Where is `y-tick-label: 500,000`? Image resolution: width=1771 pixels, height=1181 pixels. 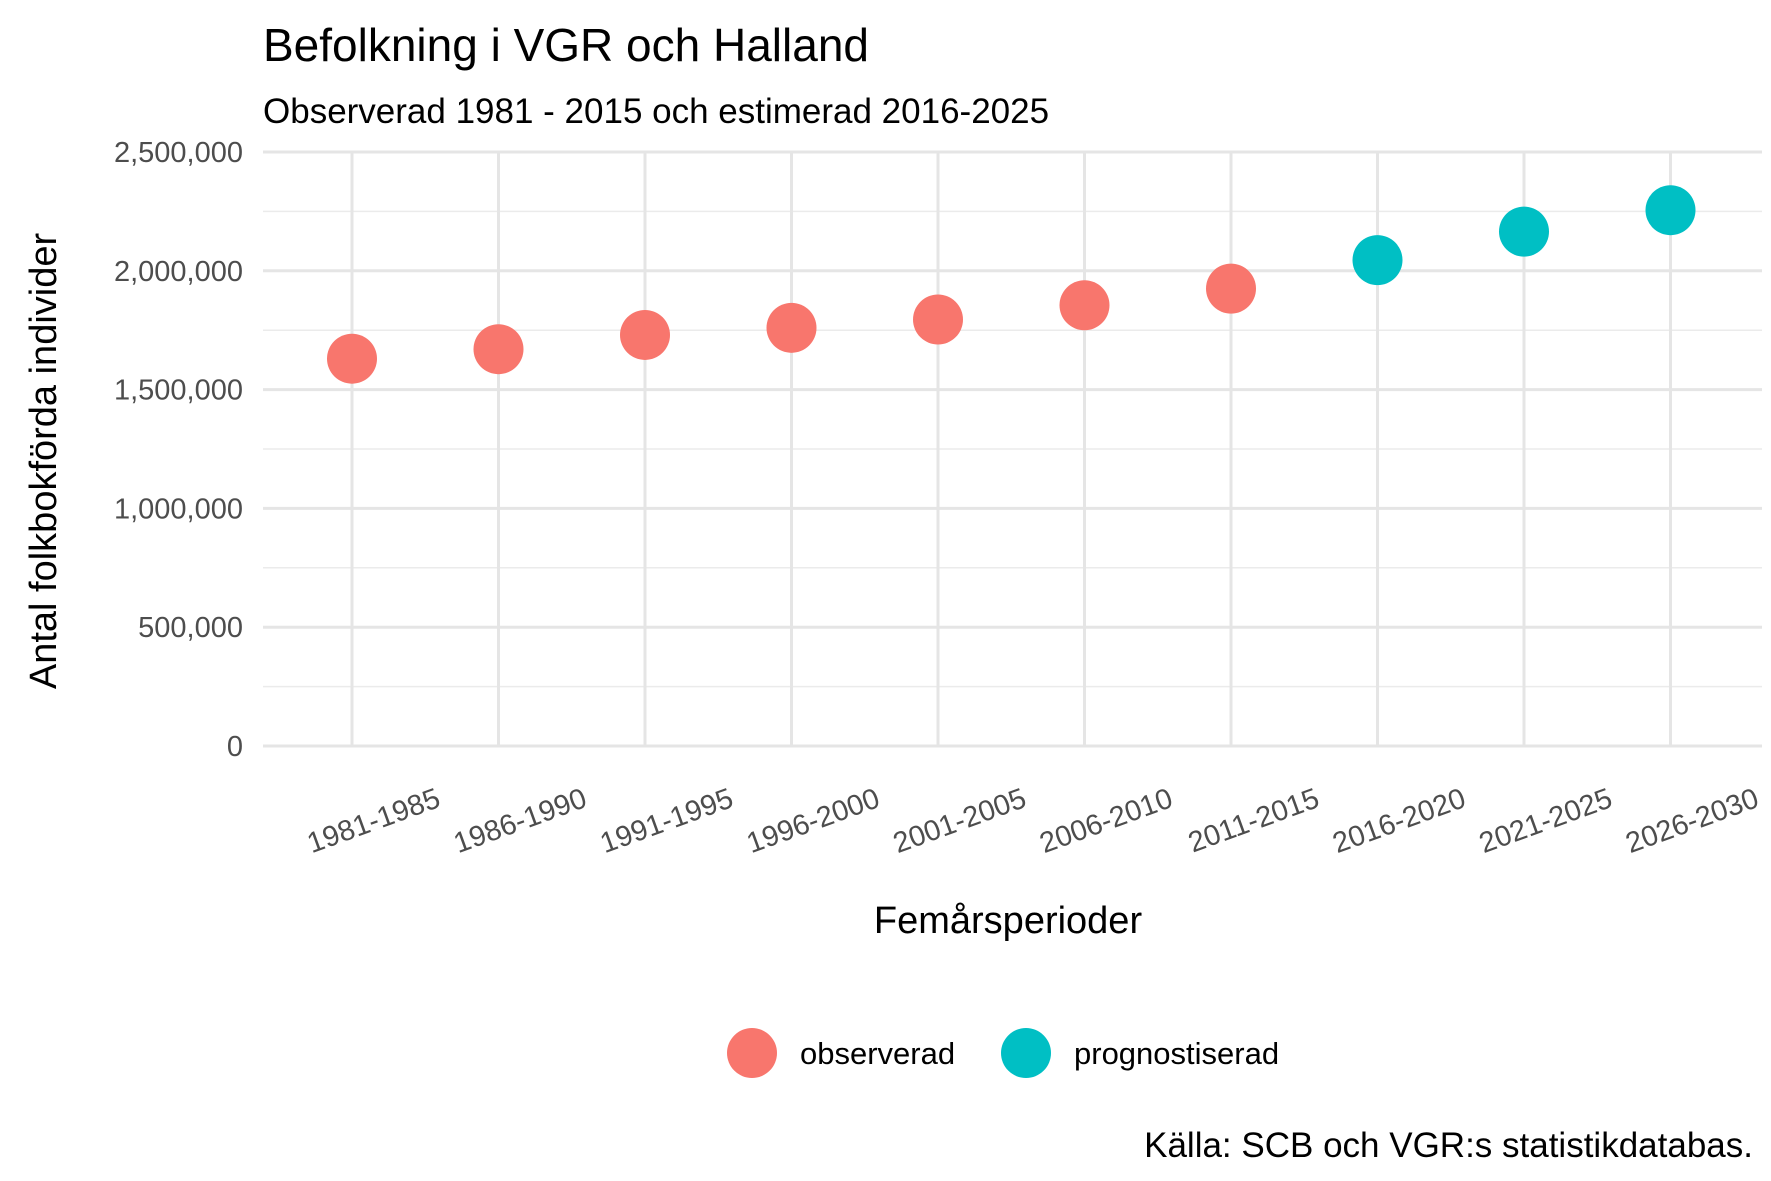 y-tick-label: 500,000 is located at coordinates (190, 628).